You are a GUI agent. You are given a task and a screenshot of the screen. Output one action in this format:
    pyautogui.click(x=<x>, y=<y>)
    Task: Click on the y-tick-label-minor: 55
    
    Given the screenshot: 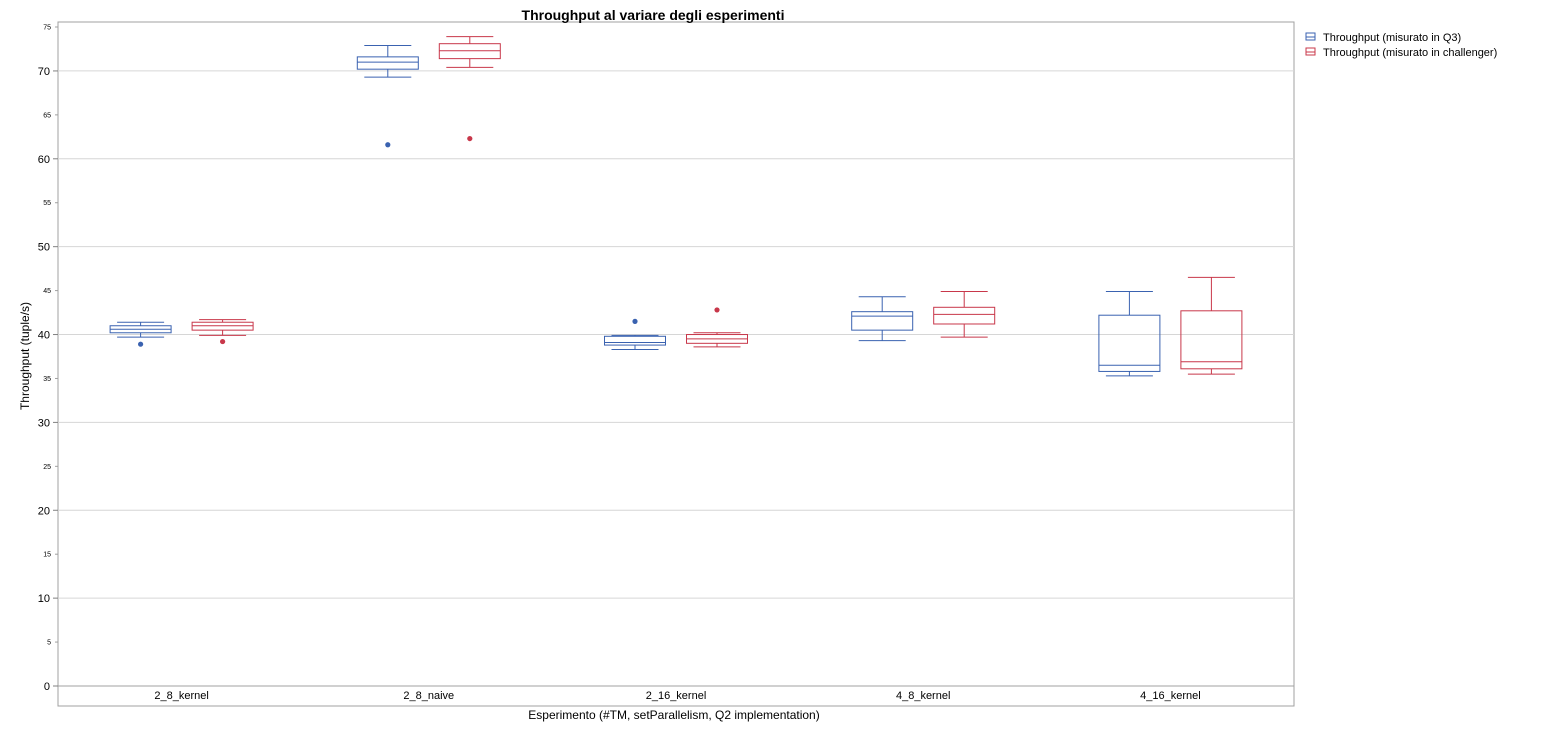 What is the action you would take?
    pyautogui.click(x=47, y=203)
    